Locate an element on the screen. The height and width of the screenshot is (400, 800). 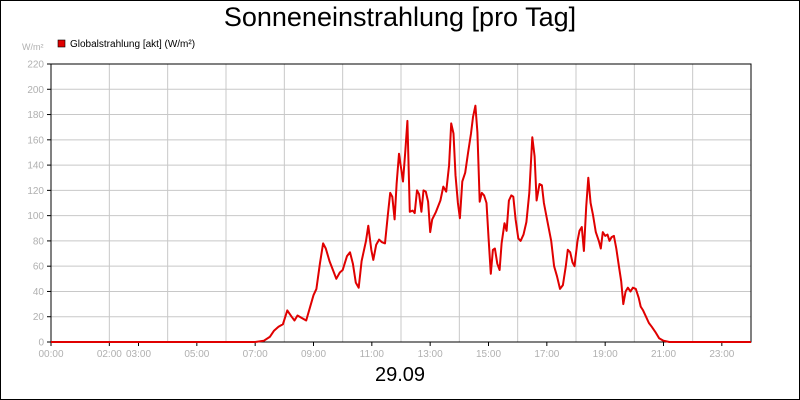
x-tick-label: 07:00 is located at coordinates (255, 354).